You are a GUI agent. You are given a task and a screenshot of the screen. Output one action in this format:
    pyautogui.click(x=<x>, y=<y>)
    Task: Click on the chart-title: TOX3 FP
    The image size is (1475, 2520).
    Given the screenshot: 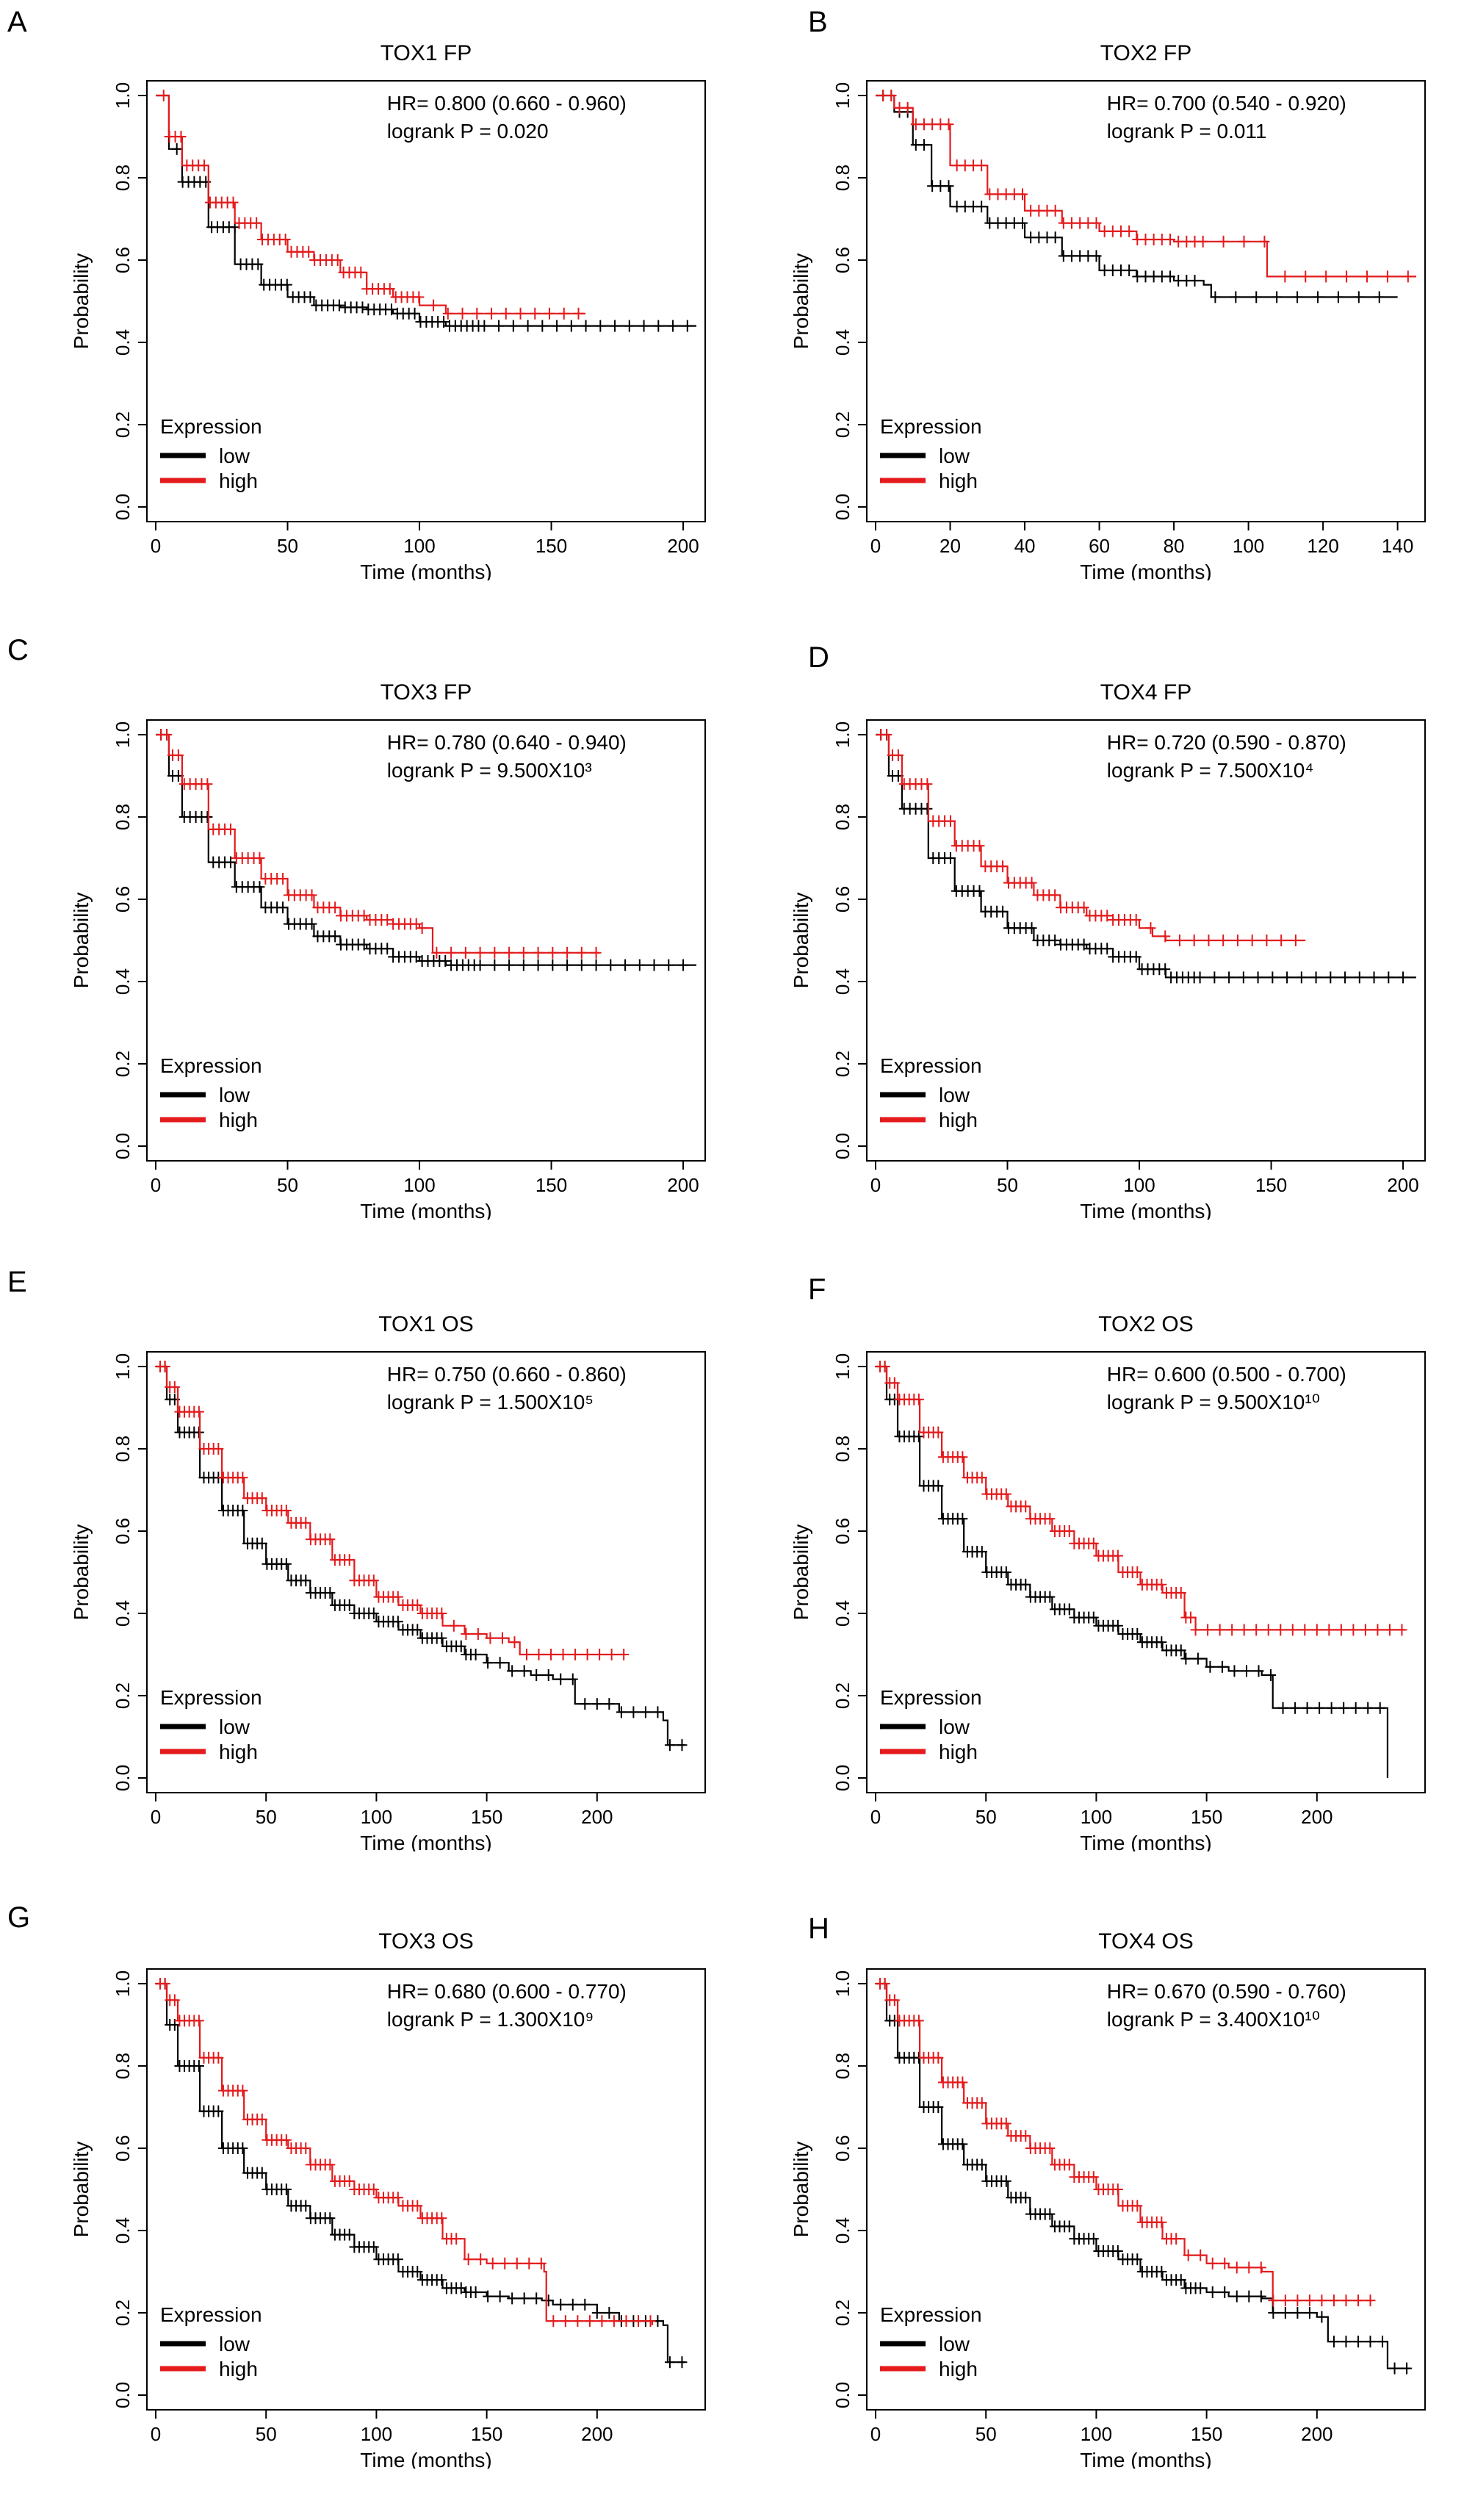 What is the action you would take?
    pyautogui.click(x=426, y=692)
    